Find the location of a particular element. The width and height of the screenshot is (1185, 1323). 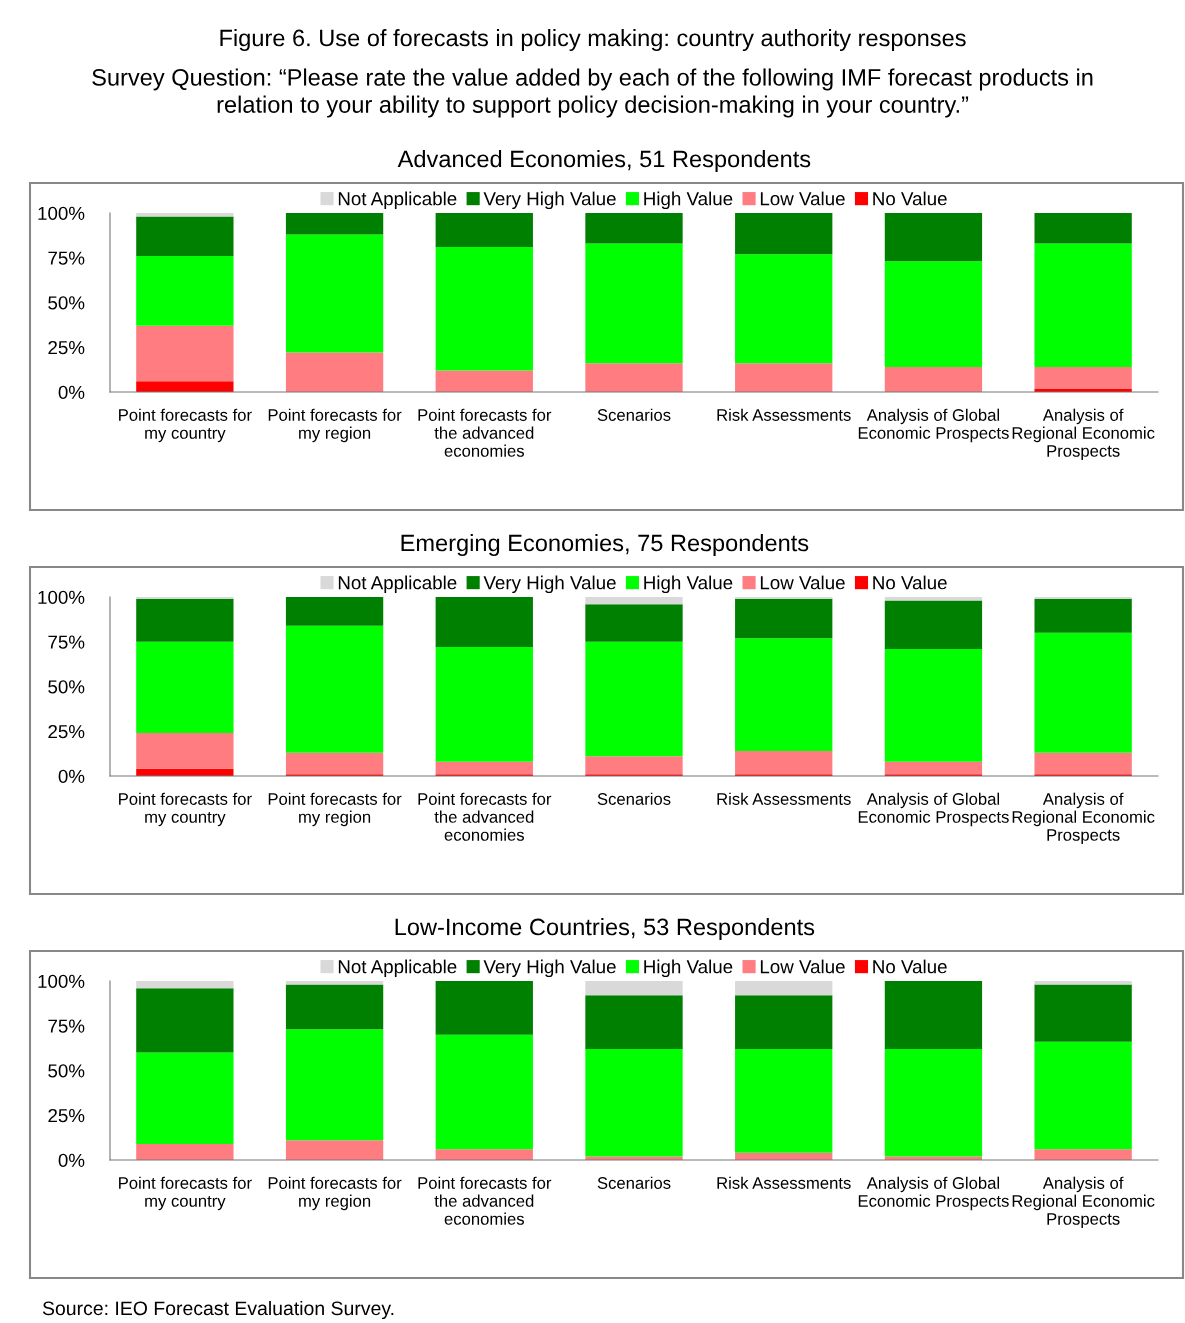

source-note: Source: IEO Forecast Evaluation Survey. is located at coordinates (218, 1310).